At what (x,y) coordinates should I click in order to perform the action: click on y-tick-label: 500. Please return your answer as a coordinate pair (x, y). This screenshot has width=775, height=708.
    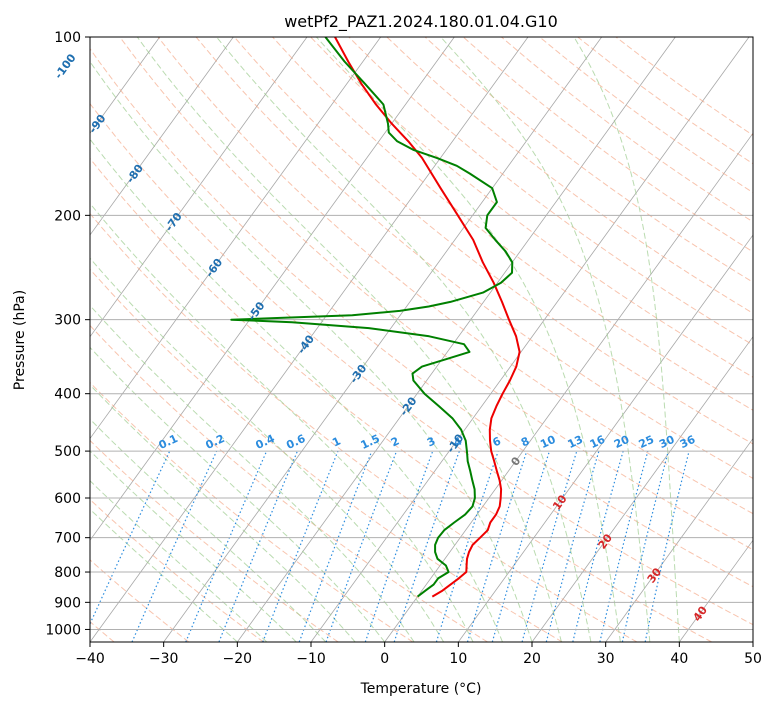
    Looking at the image, I should click on (67, 452).